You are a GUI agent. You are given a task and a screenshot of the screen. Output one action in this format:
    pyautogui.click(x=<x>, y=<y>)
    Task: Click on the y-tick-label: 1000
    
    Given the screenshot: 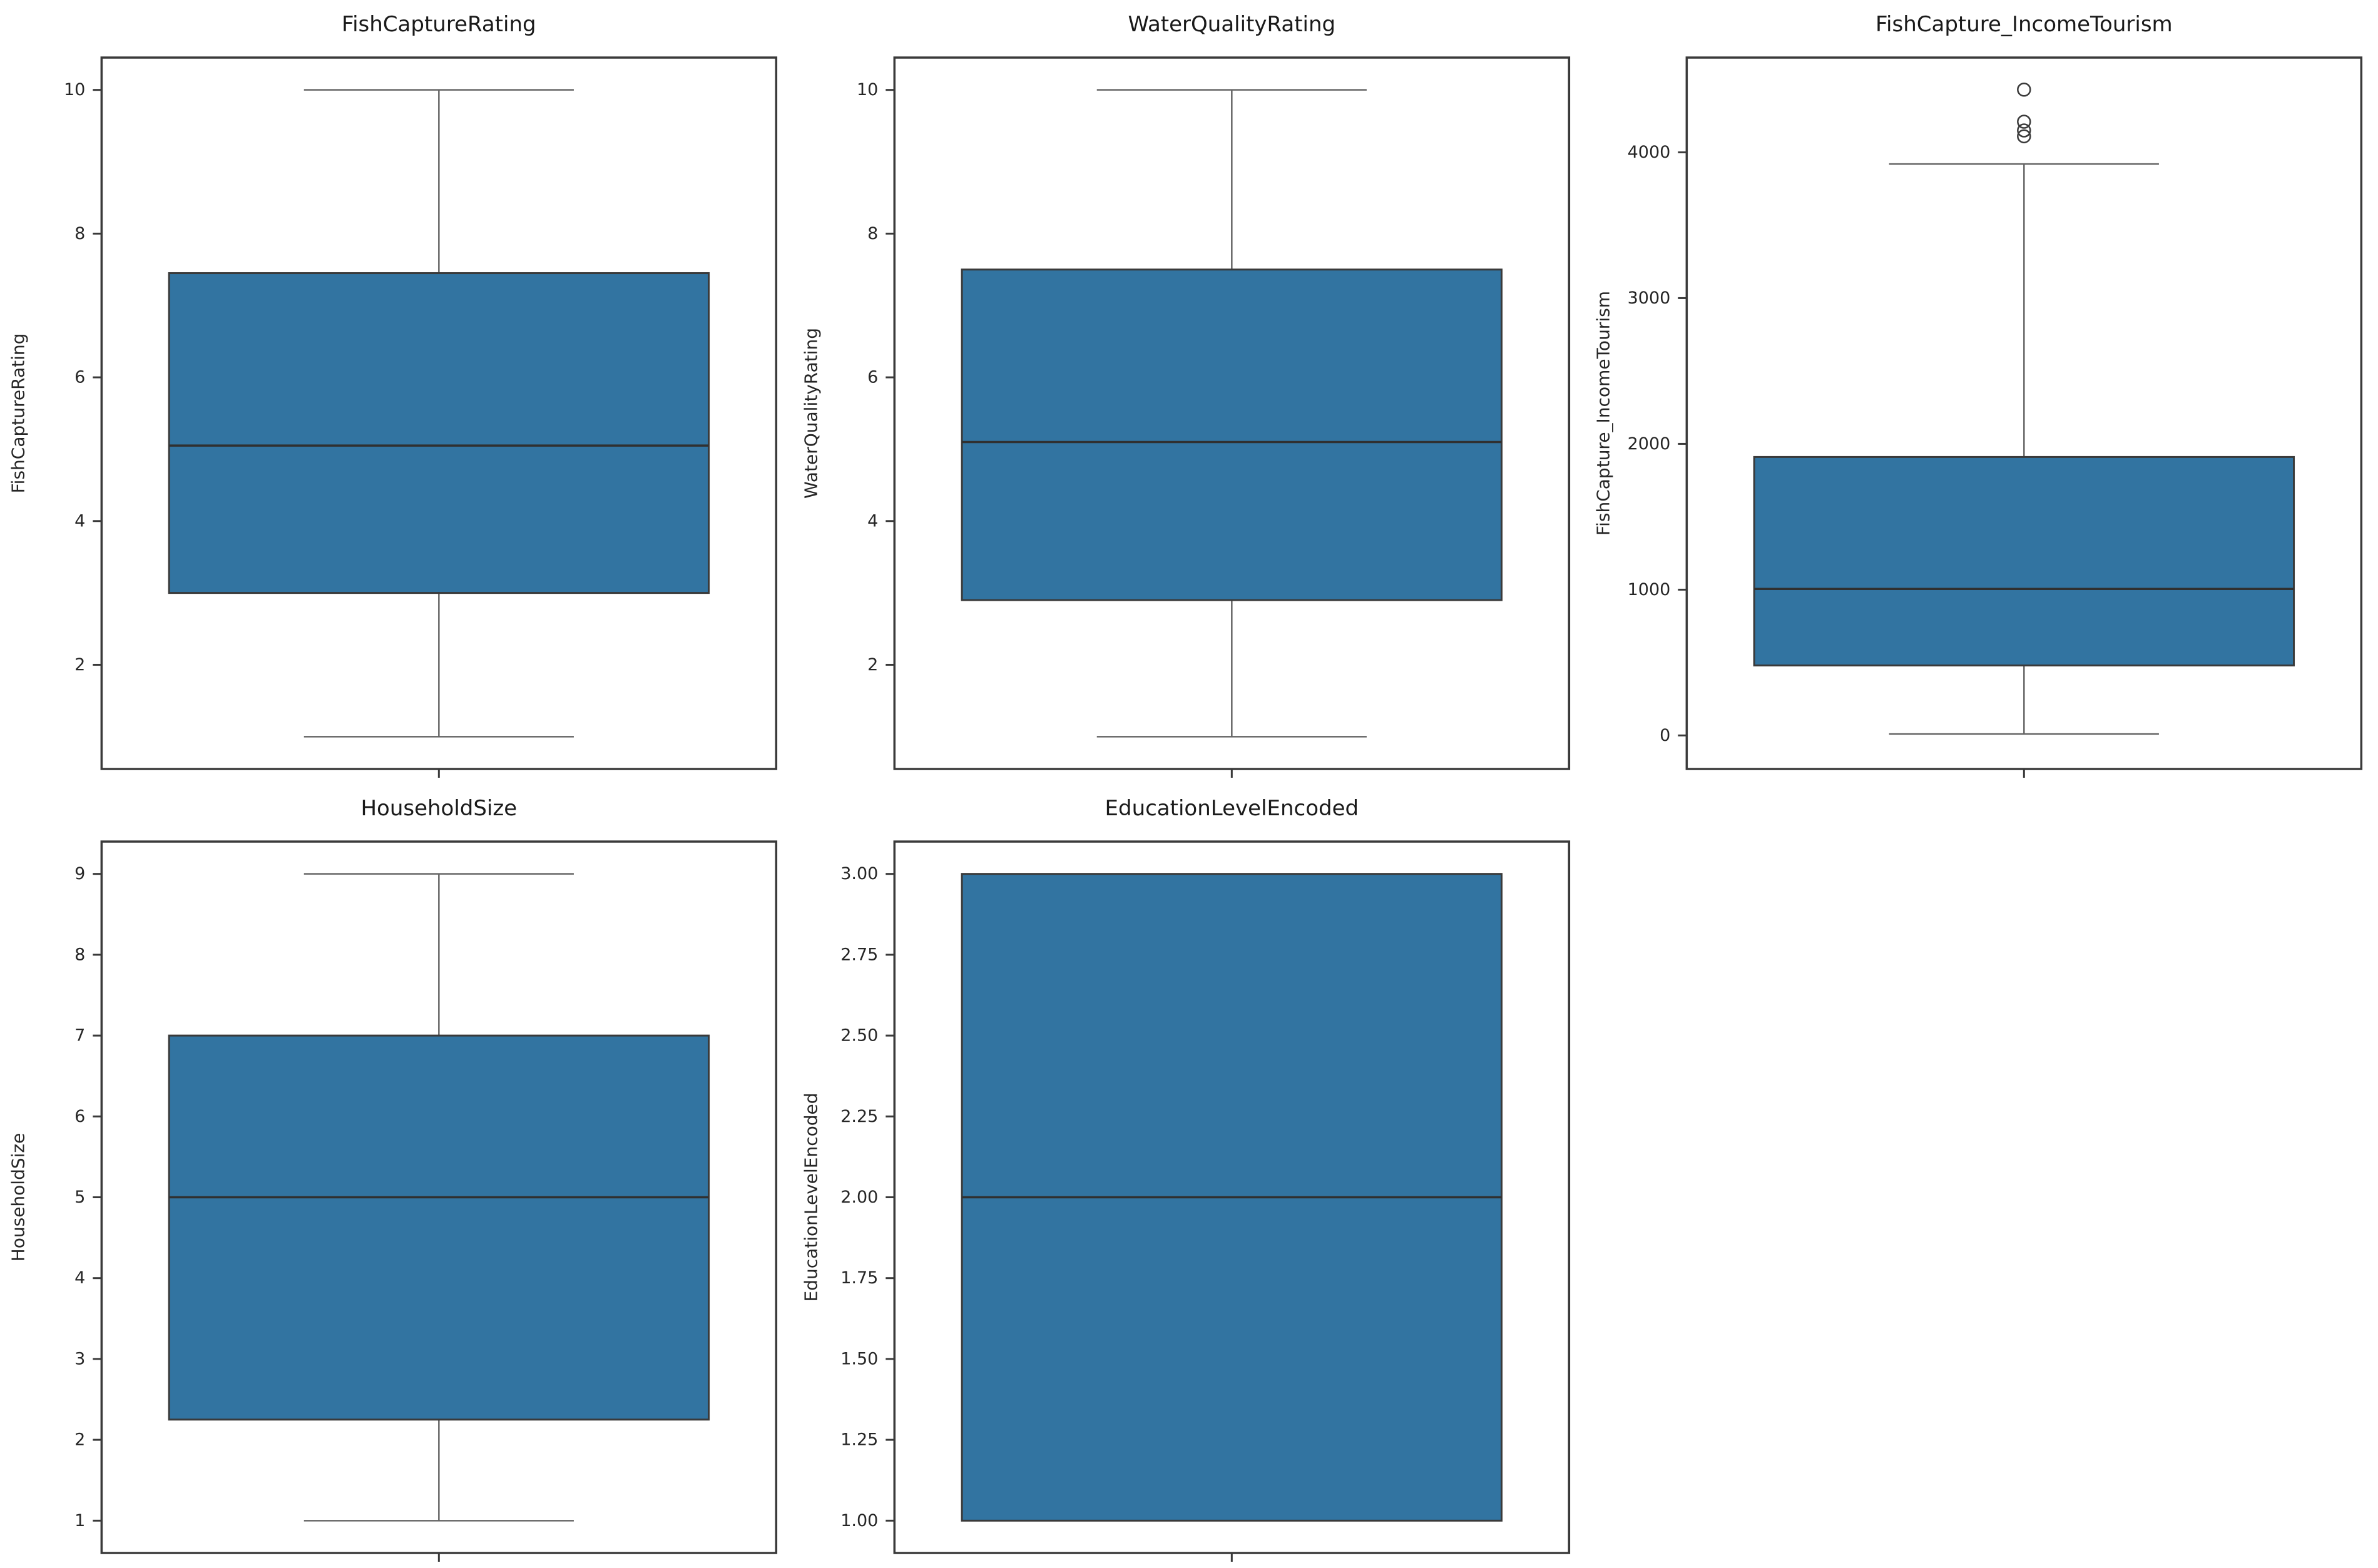 What is the action you would take?
    pyautogui.click(x=1650, y=589)
    